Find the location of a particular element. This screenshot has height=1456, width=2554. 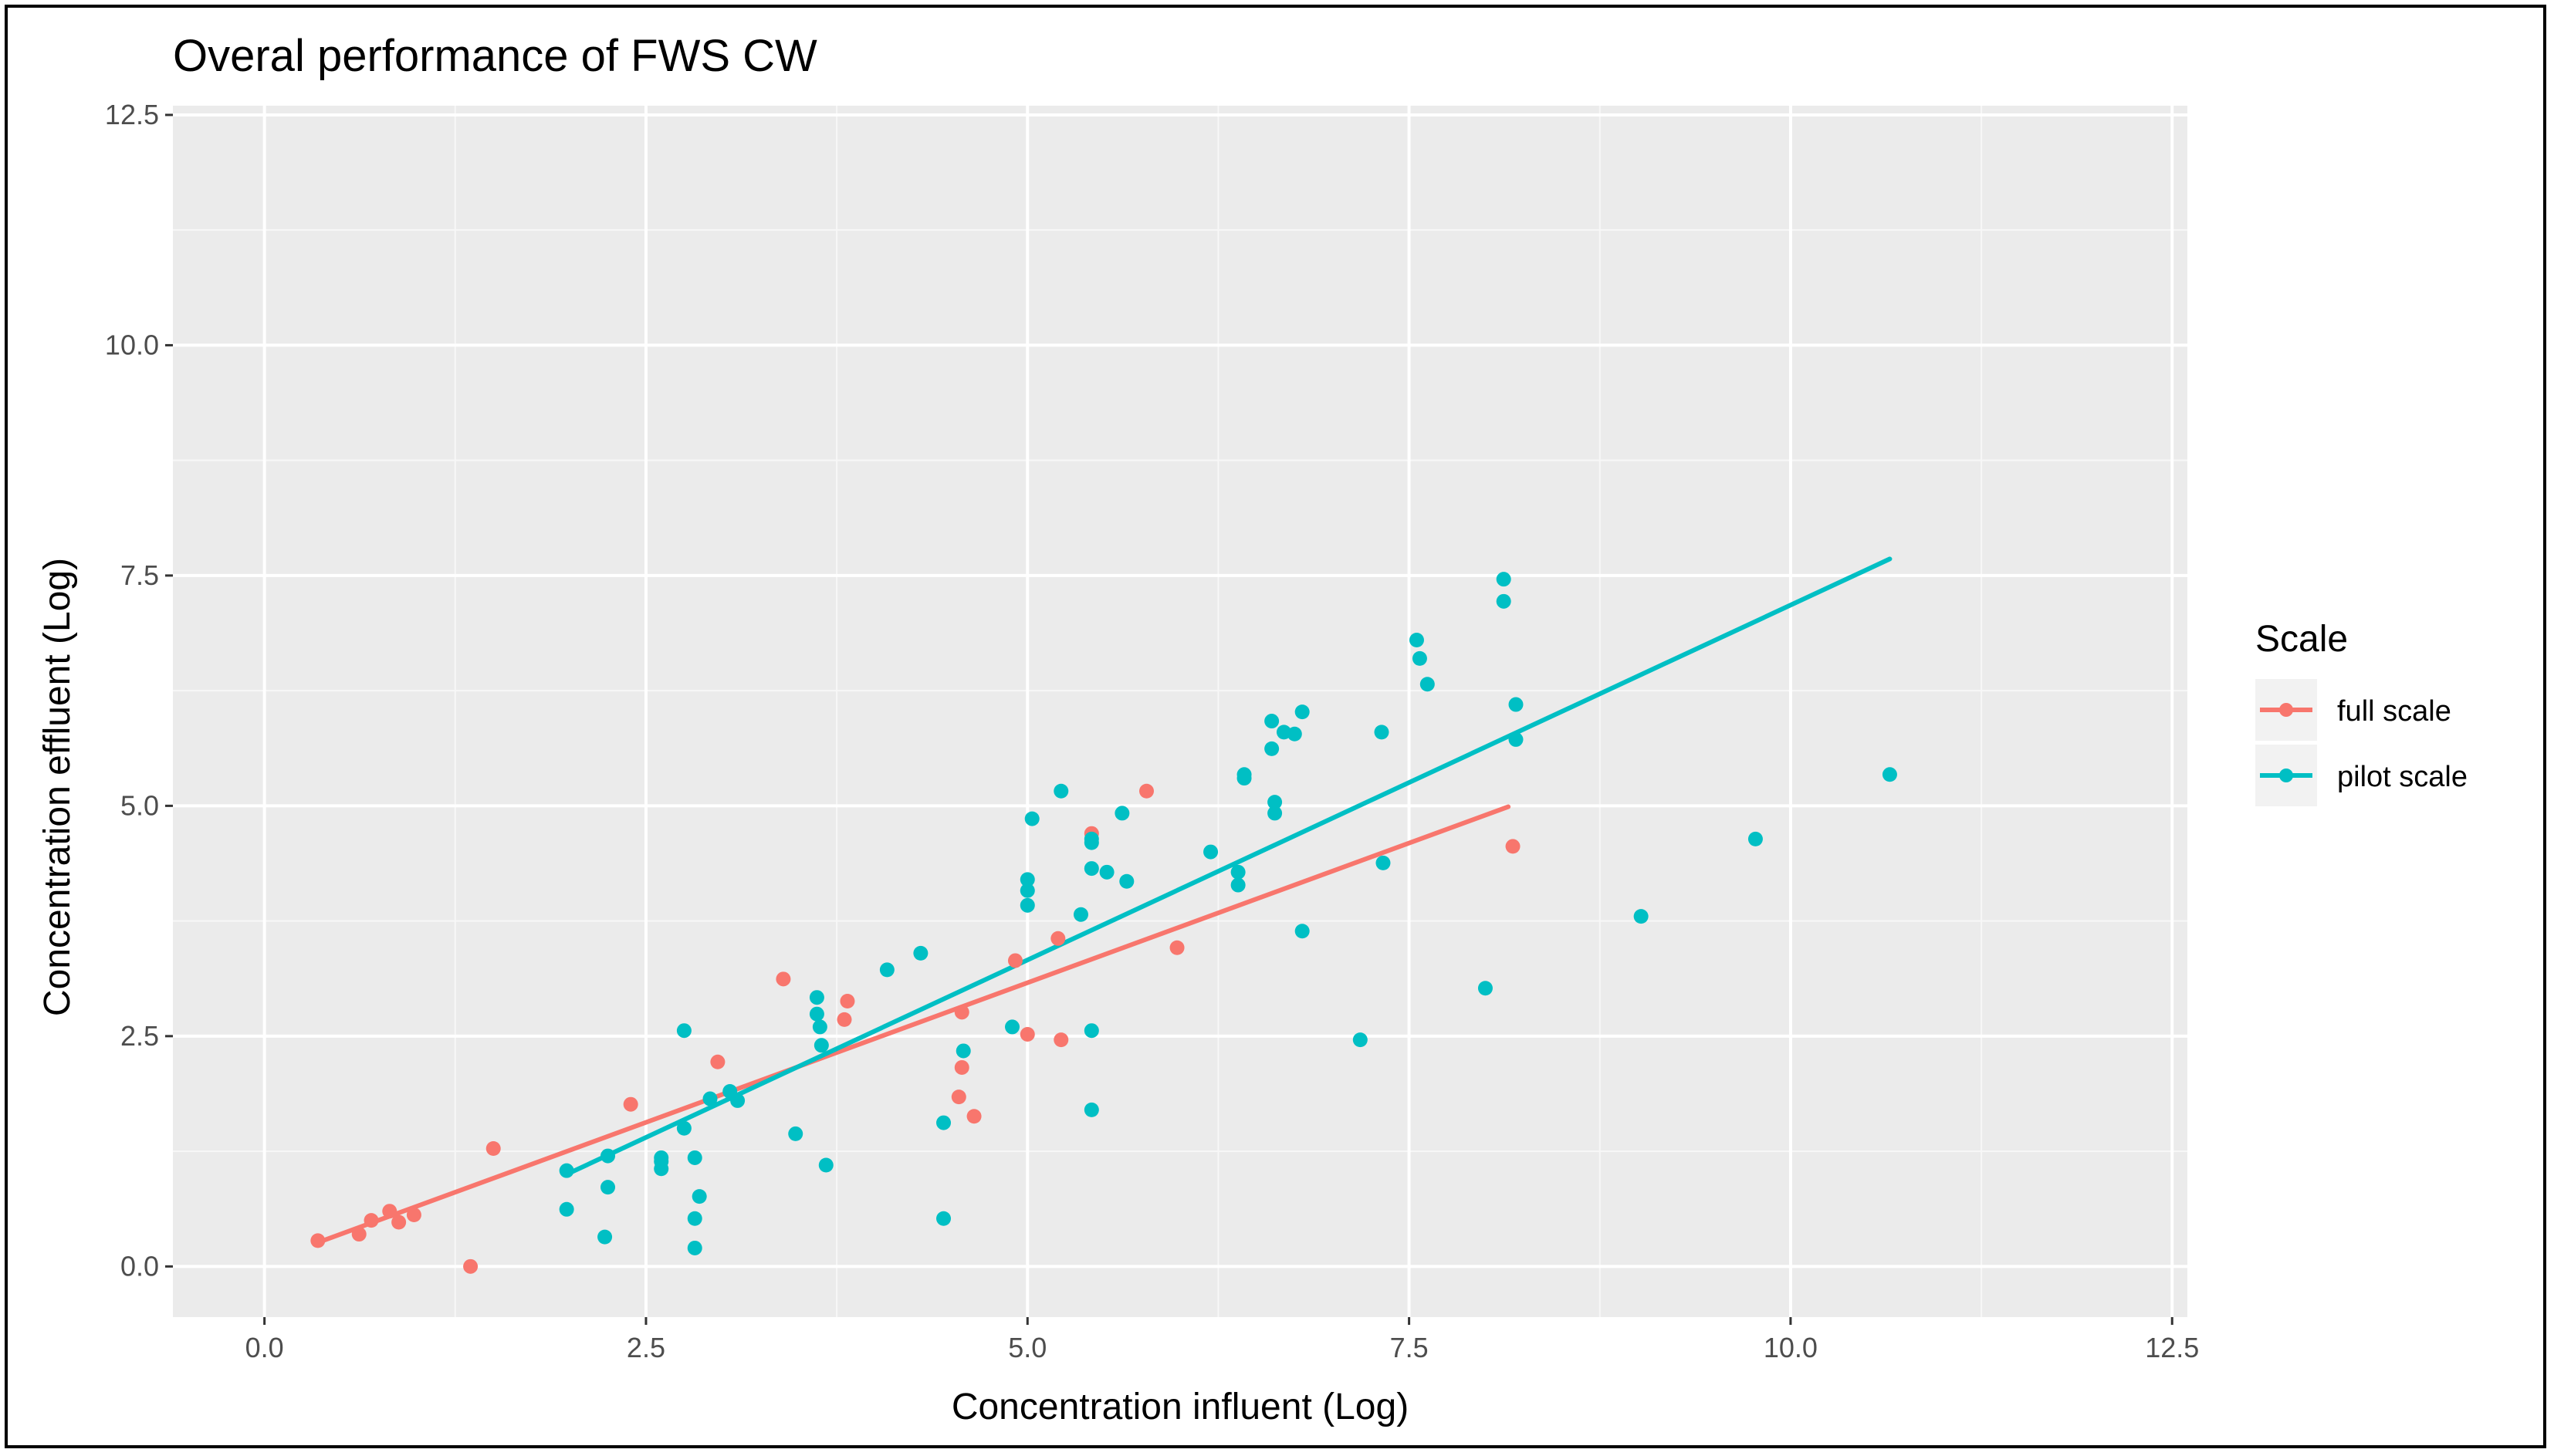

y-tick-label: 7.5 is located at coordinates (139, 575).